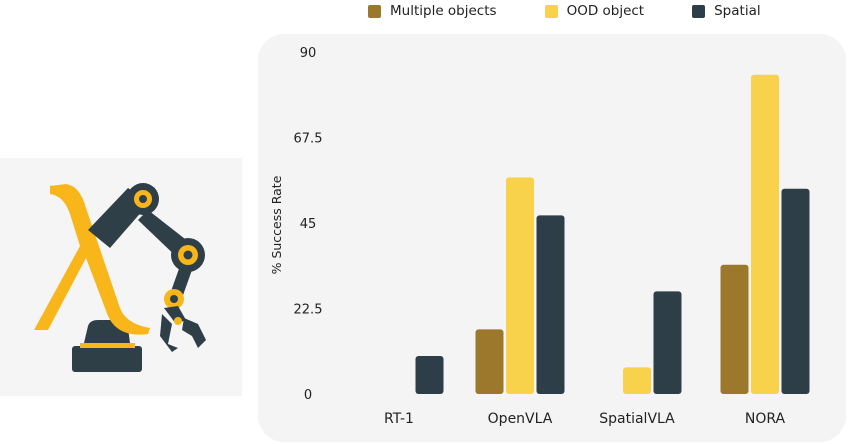 The image size is (848, 444). Describe the element at coordinates (194, 333) in the screenshot. I see `gripper-finger-right` at that location.